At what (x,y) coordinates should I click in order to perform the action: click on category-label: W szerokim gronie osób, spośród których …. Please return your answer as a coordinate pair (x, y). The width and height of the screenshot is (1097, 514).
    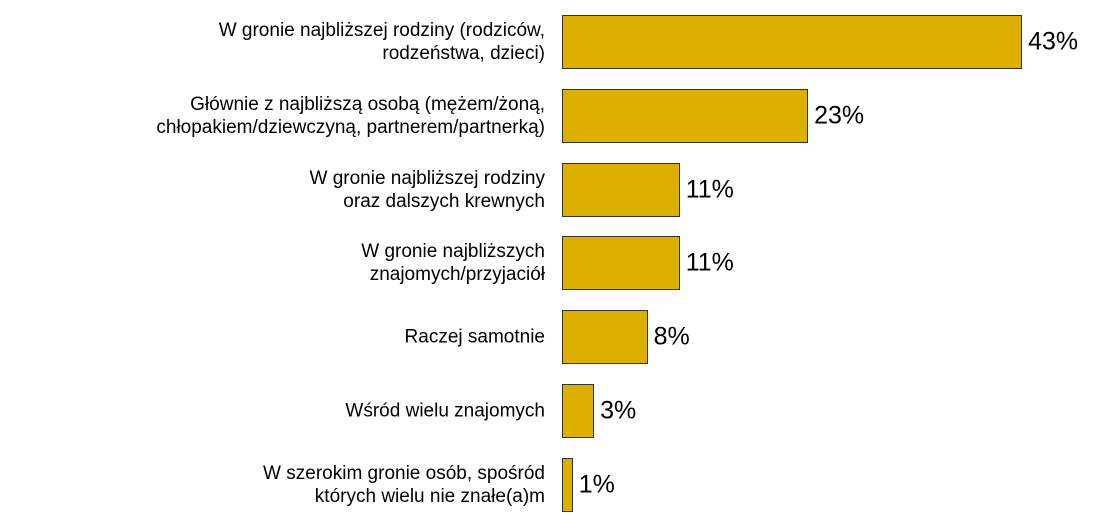
    Looking at the image, I should click on (404, 484).